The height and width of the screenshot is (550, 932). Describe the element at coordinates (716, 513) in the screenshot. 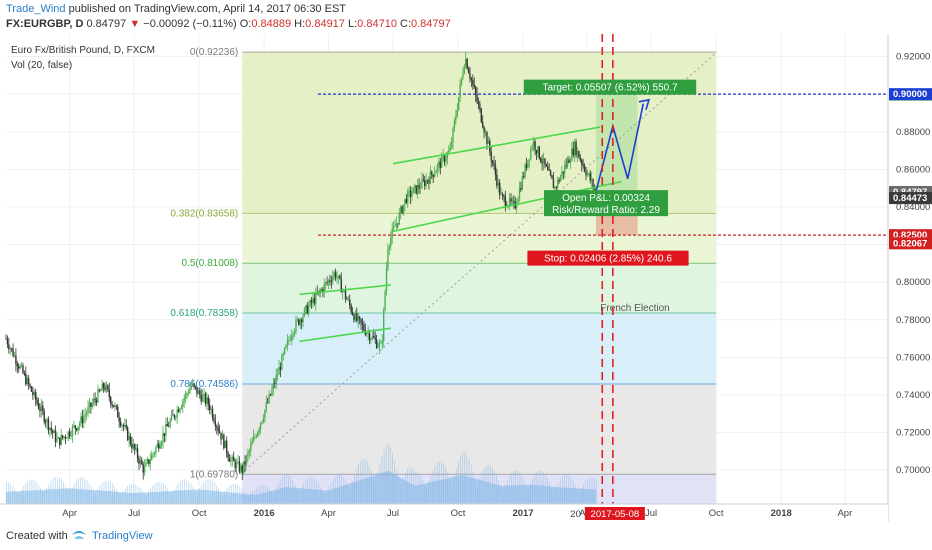

I see `time-tick-label: Oct` at that location.